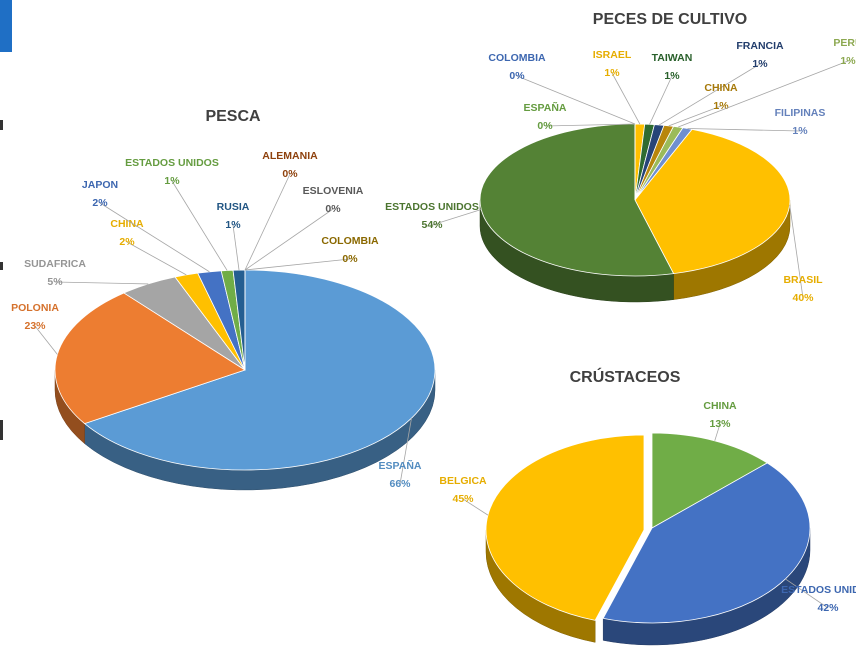 The image size is (856, 651). I want to click on ui-tab, so click(6, 26).